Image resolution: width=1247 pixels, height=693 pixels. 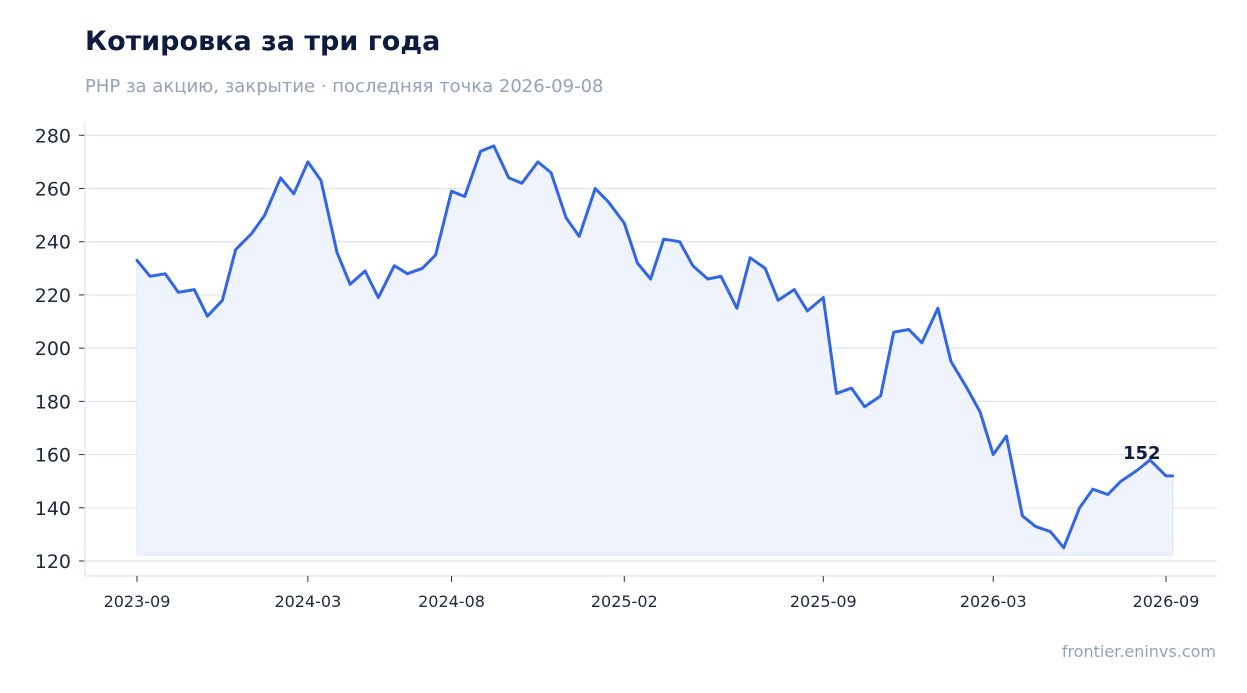 What do you see at coordinates (1138, 651) in the screenshot?
I see `source-credit: frontier.eninvs.com` at bounding box center [1138, 651].